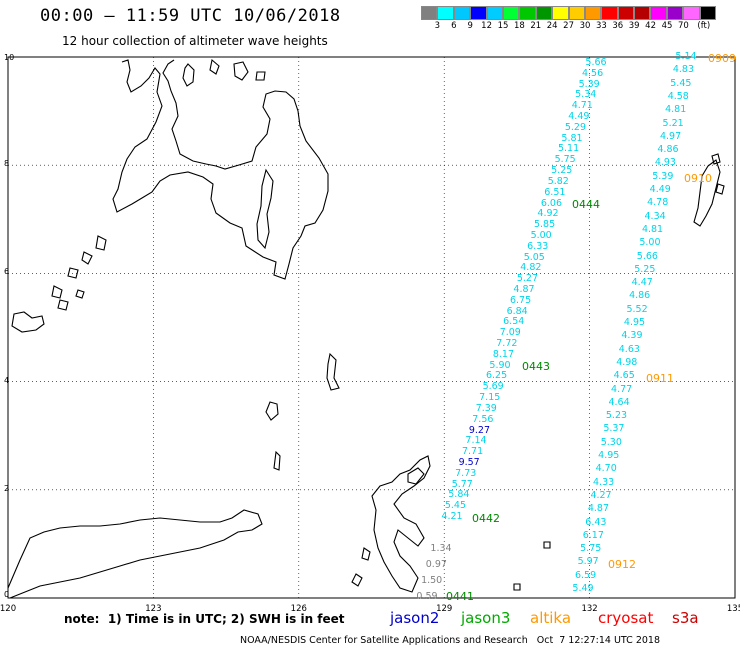 Image resolution: width=740 pixels, height=650 pixels. Describe the element at coordinates (486, 408) in the screenshot. I see `wave-height-value: 7.39` at that location.